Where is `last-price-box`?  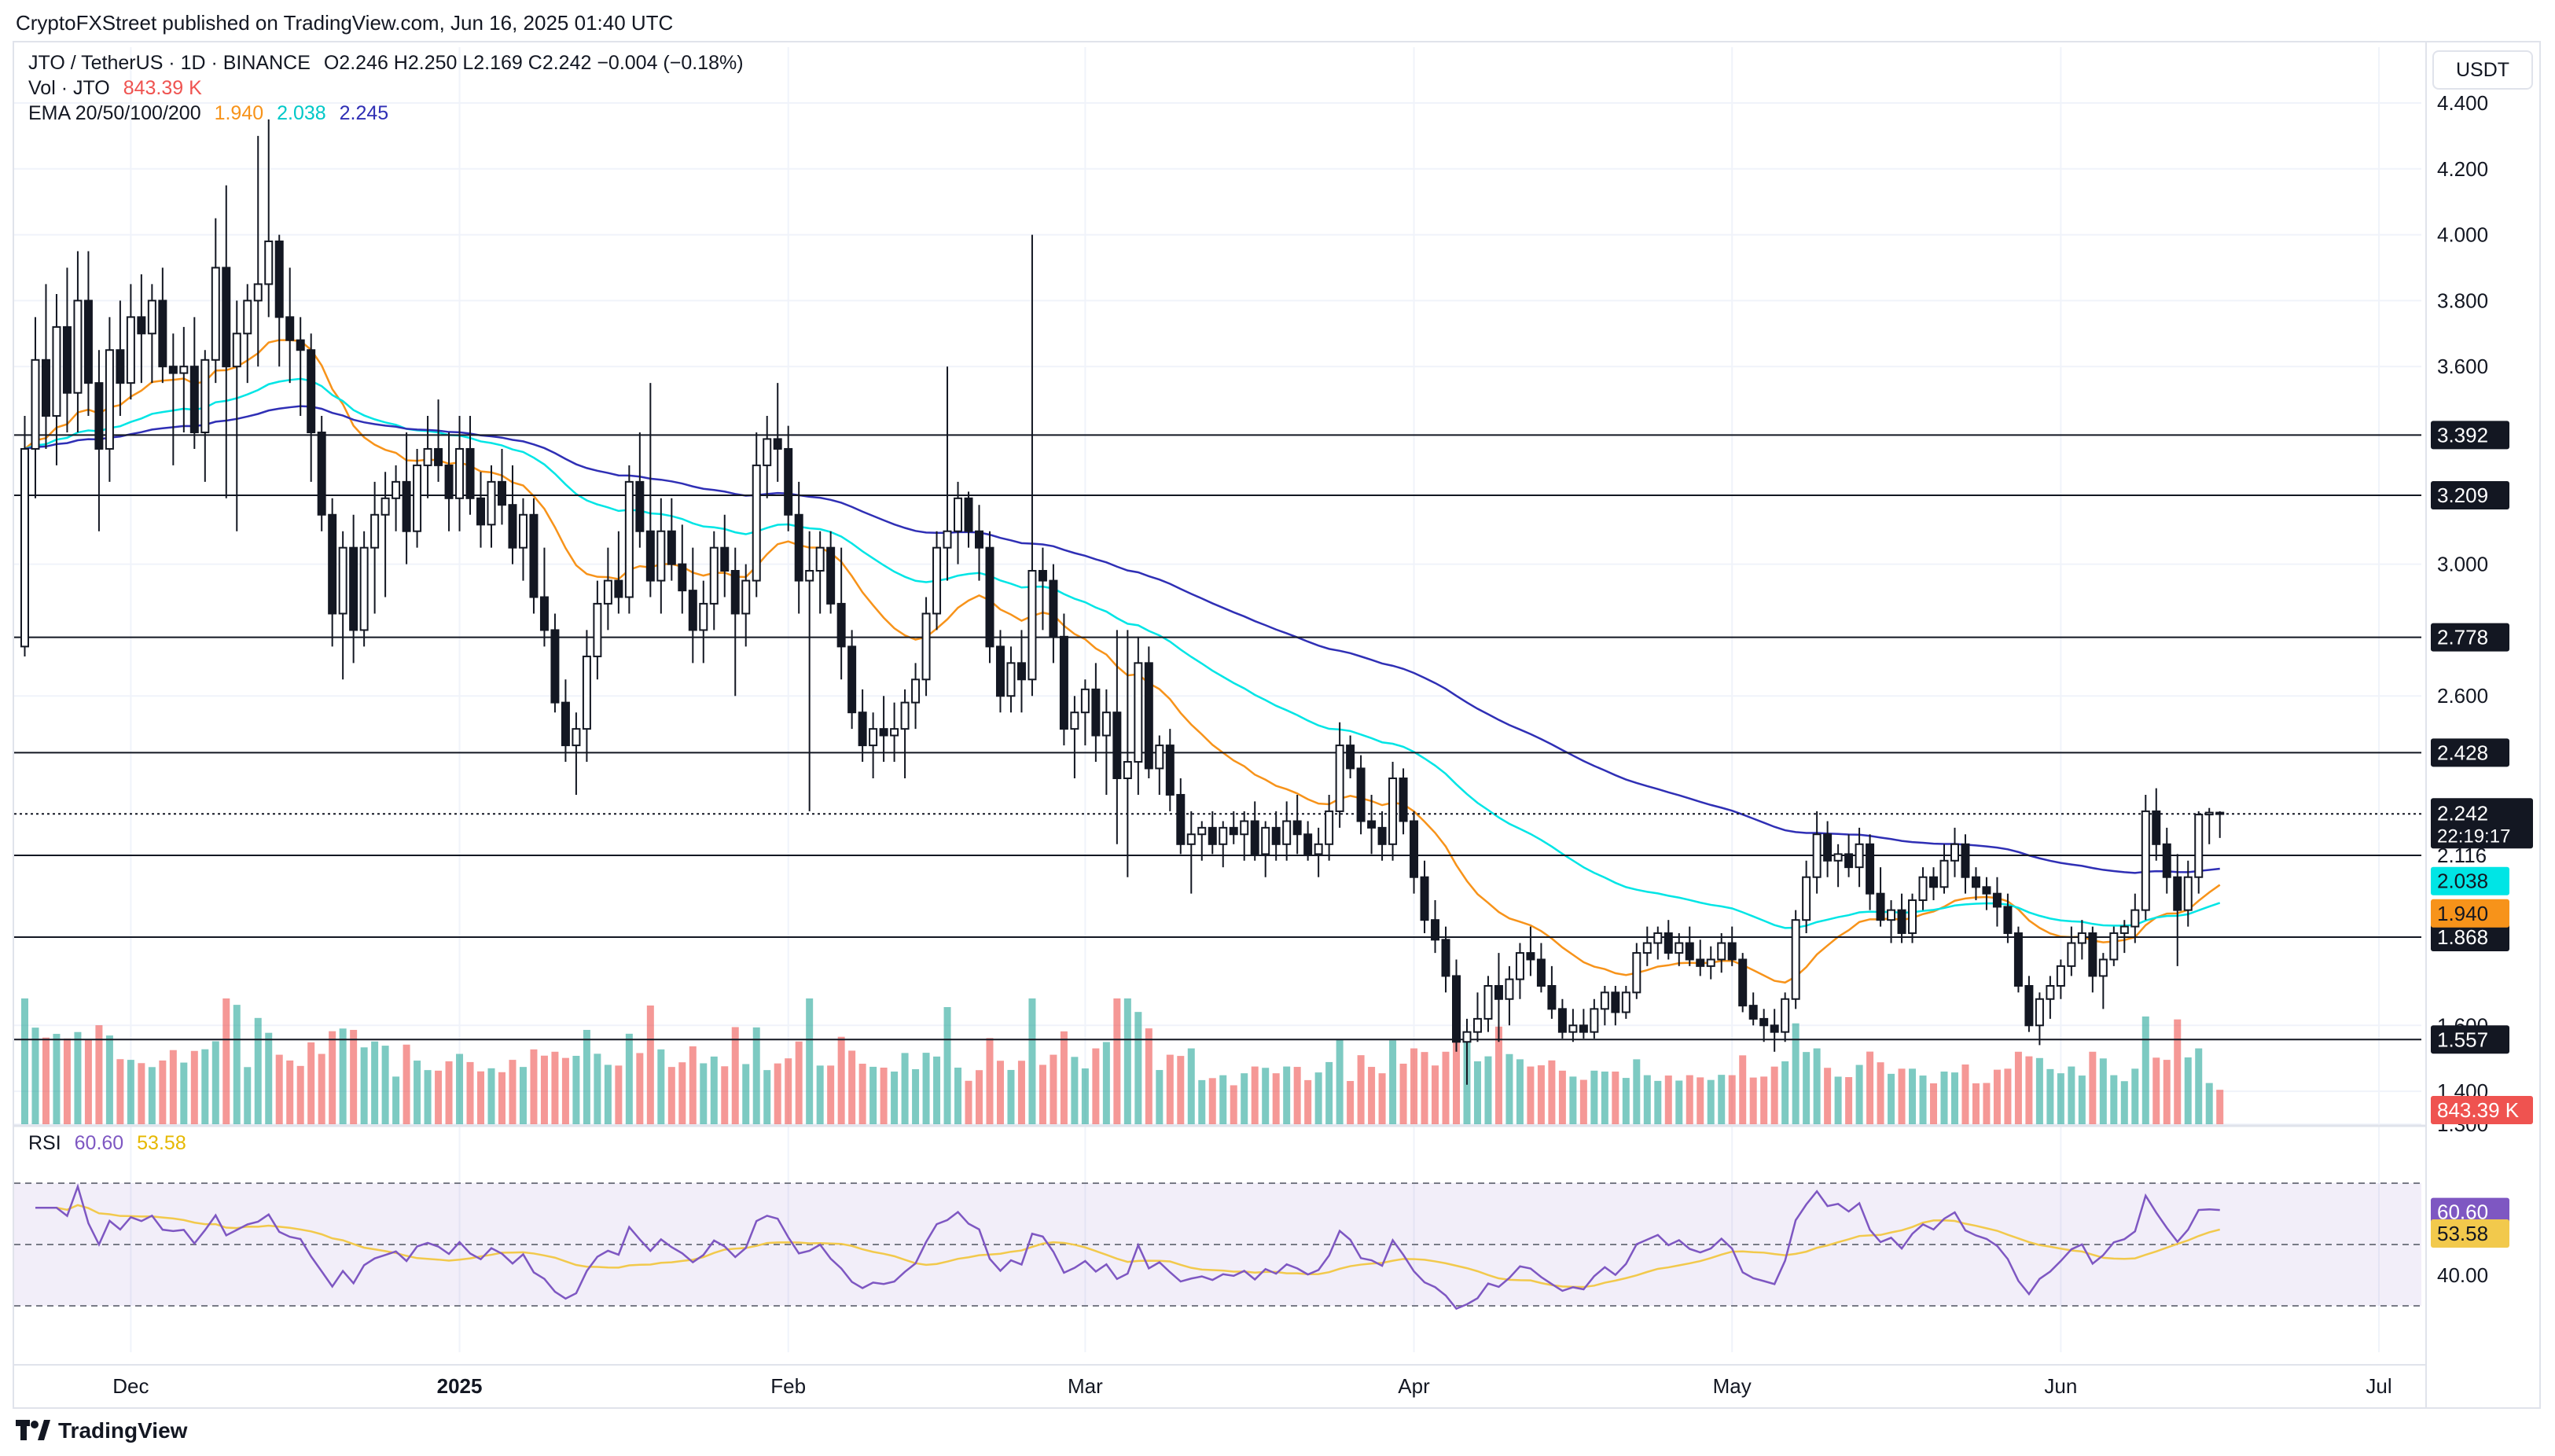 last-price-box is located at coordinates (2482, 823).